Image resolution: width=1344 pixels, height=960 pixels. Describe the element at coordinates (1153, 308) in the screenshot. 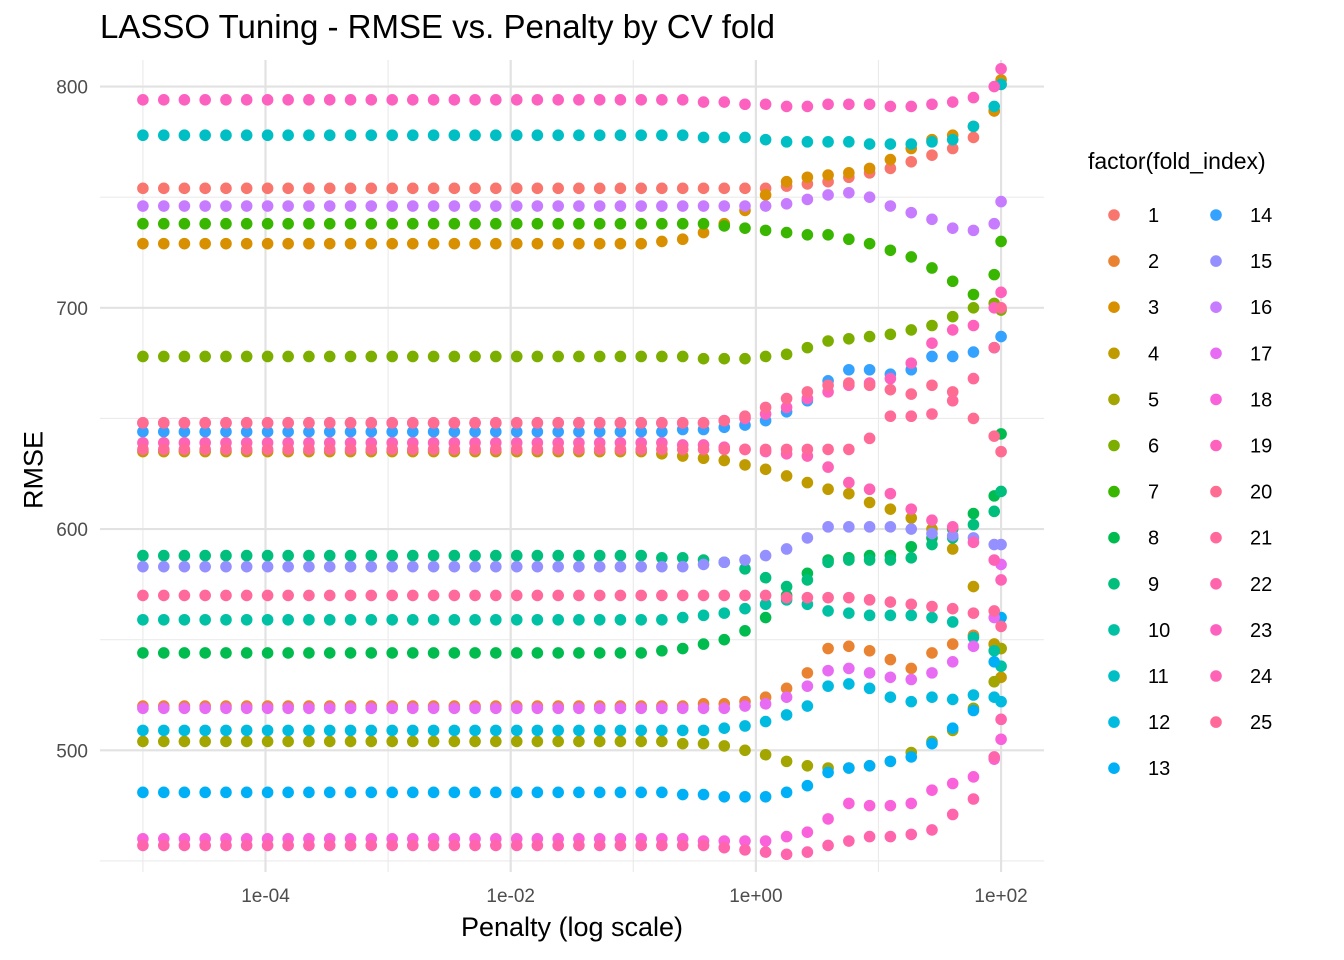

I see `legend-label-3: 3` at that location.